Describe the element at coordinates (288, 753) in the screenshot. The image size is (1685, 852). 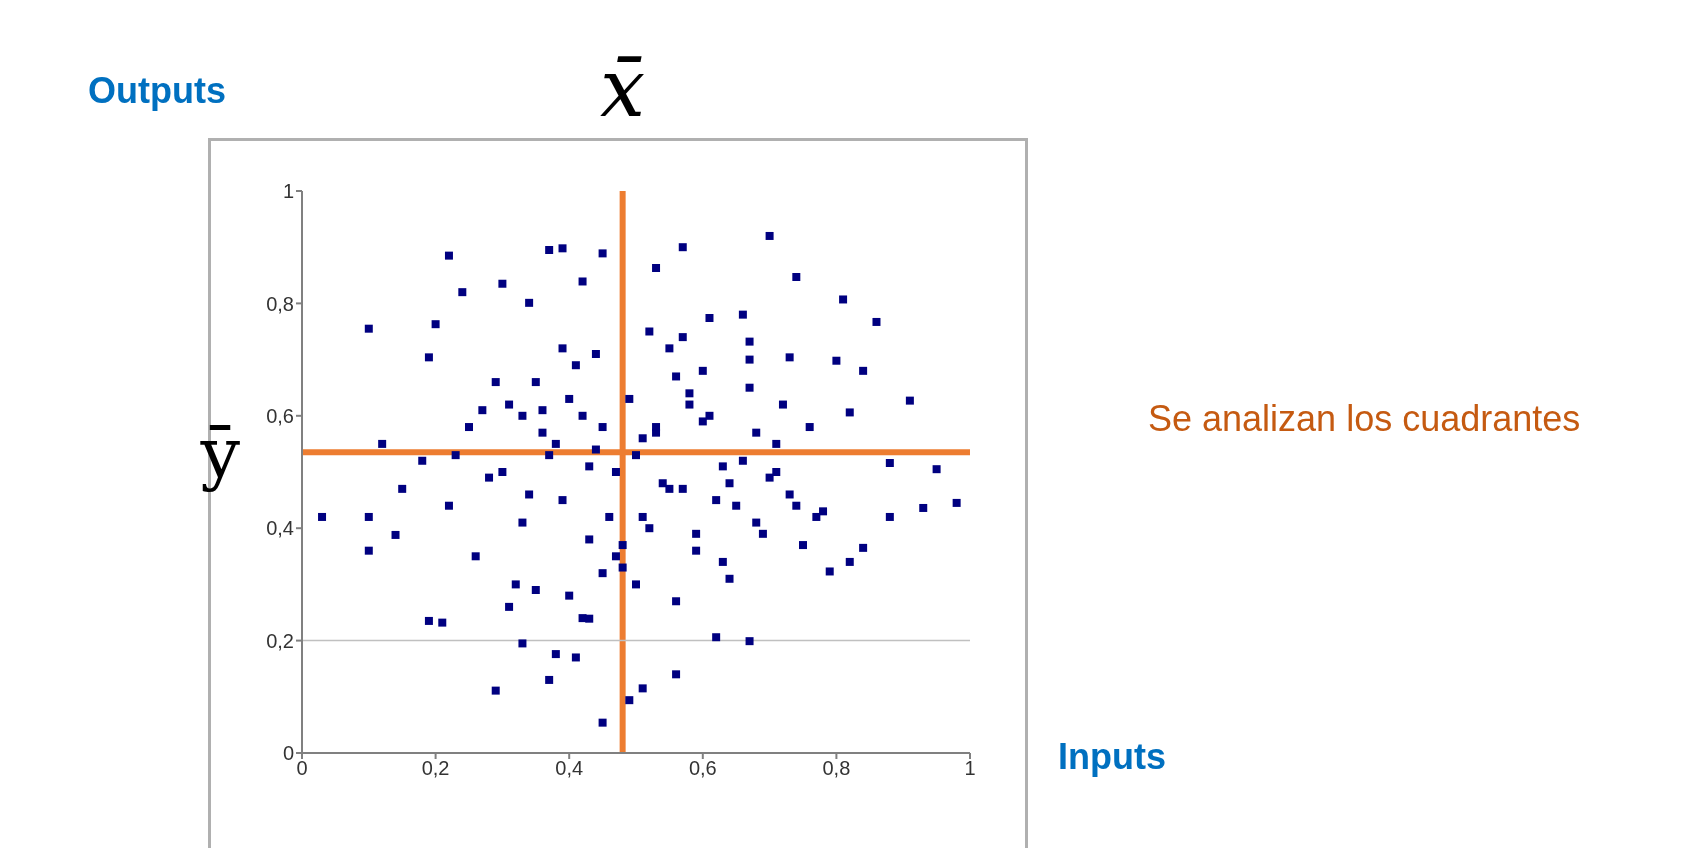
I see `y-tick-label: 0` at that location.